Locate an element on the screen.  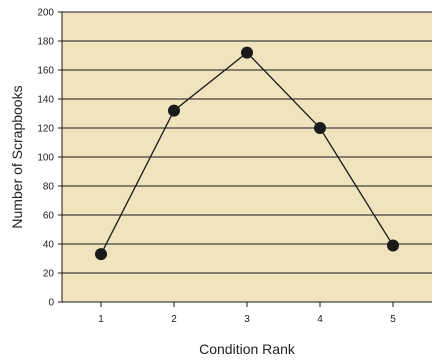
y-tick-label: 40 is located at coordinates (49, 245).